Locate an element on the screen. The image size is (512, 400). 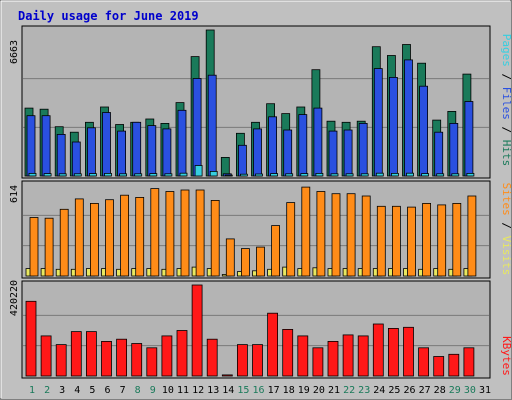
x-axis-day-label: 16 is located at coordinates (258, 390).